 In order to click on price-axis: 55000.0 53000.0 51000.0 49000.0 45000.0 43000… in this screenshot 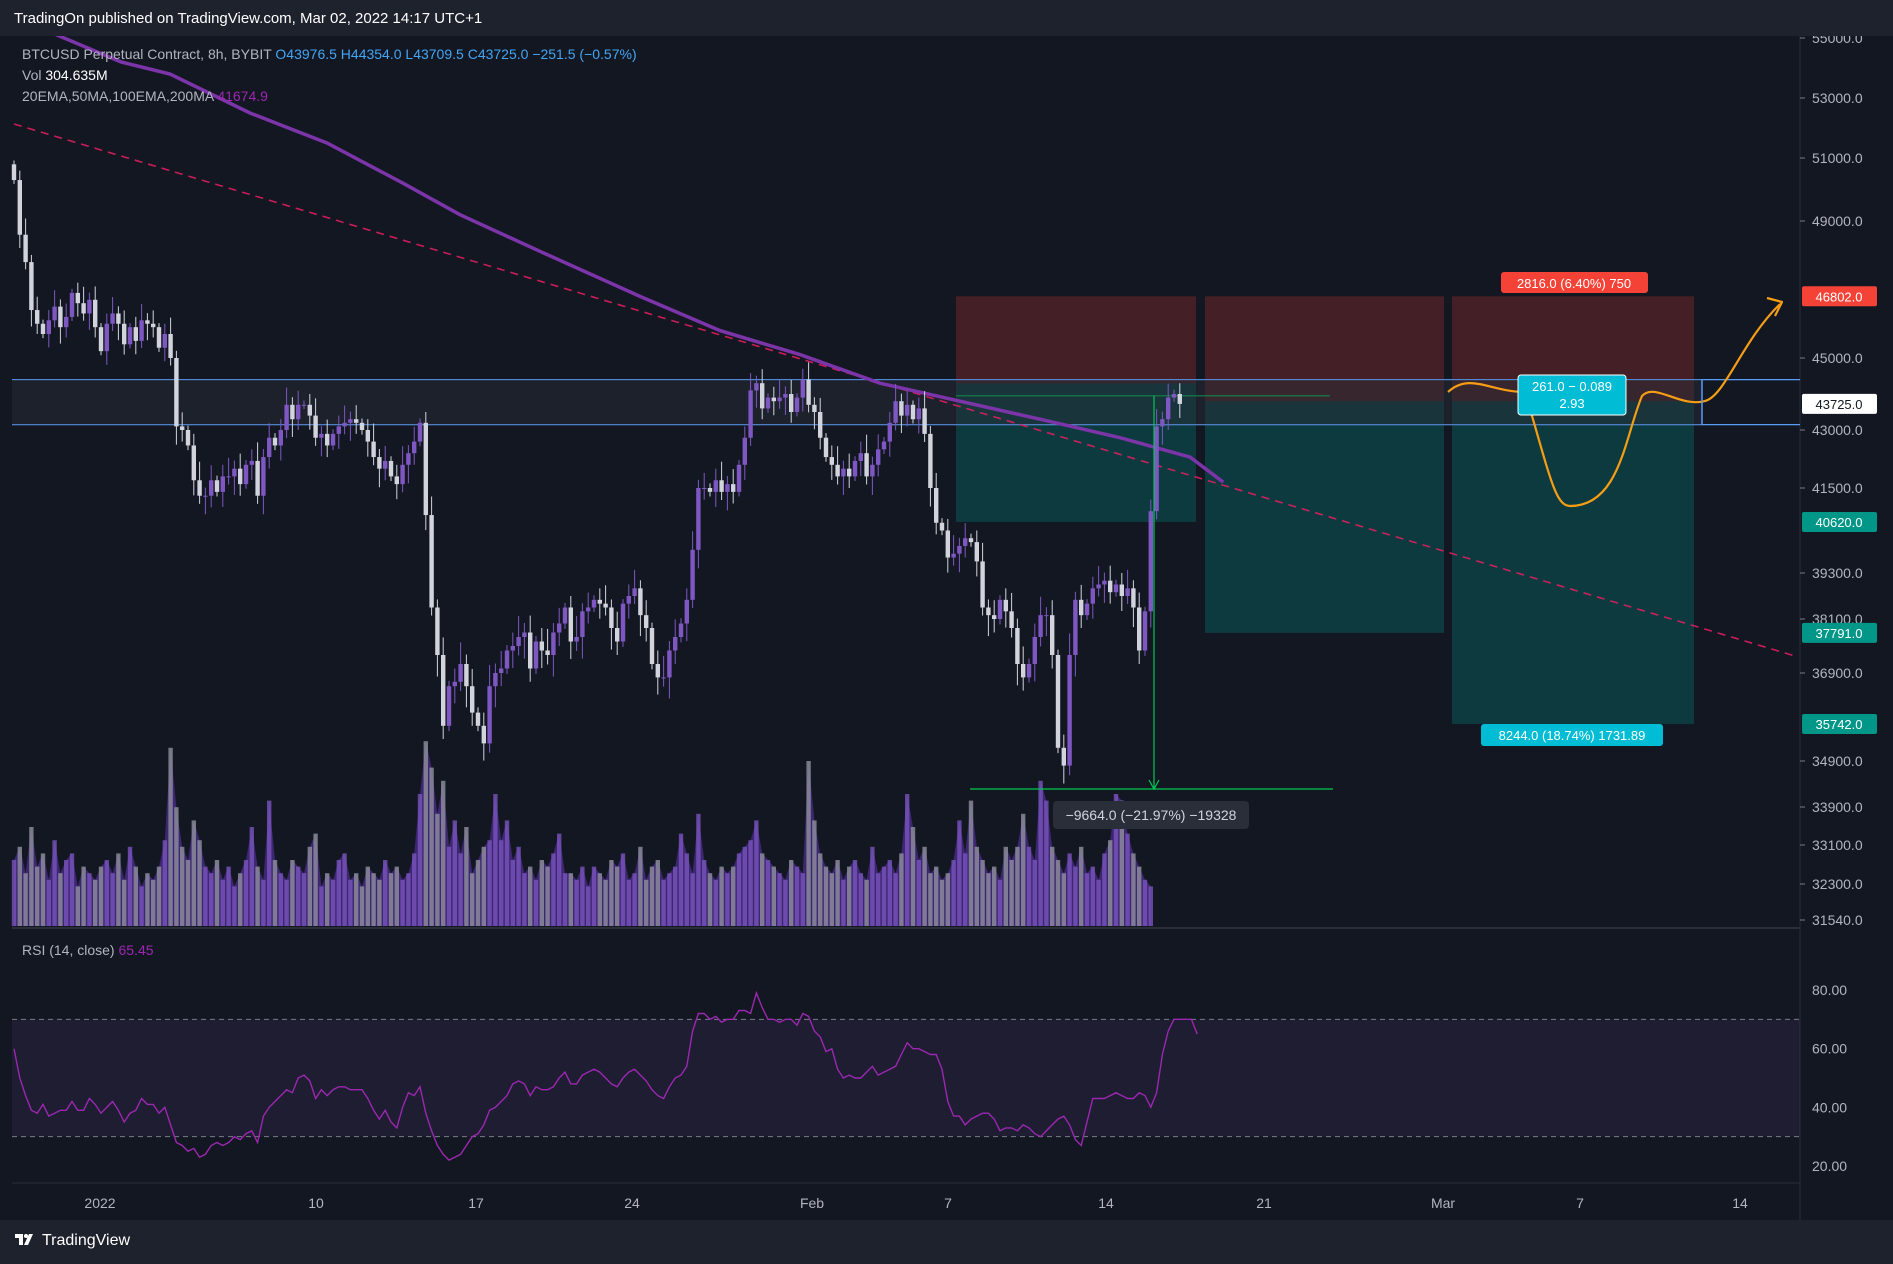, I will do `click(1846, 482)`.